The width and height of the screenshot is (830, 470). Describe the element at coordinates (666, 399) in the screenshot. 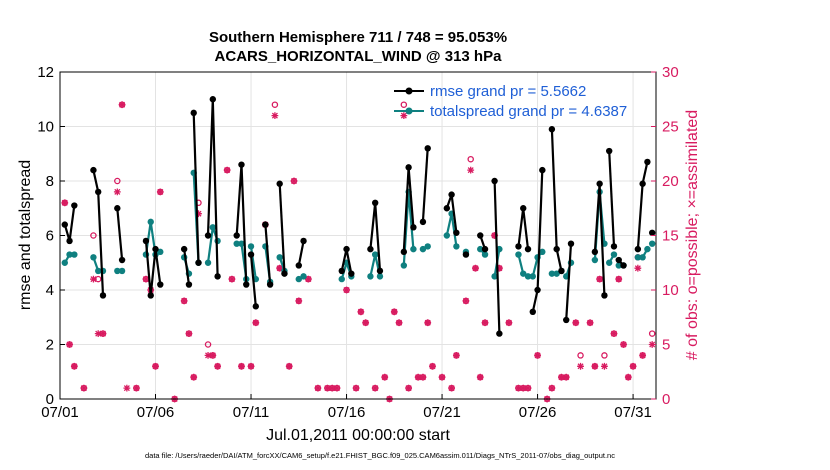

I see `y2-tick-label-0: 0` at that location.